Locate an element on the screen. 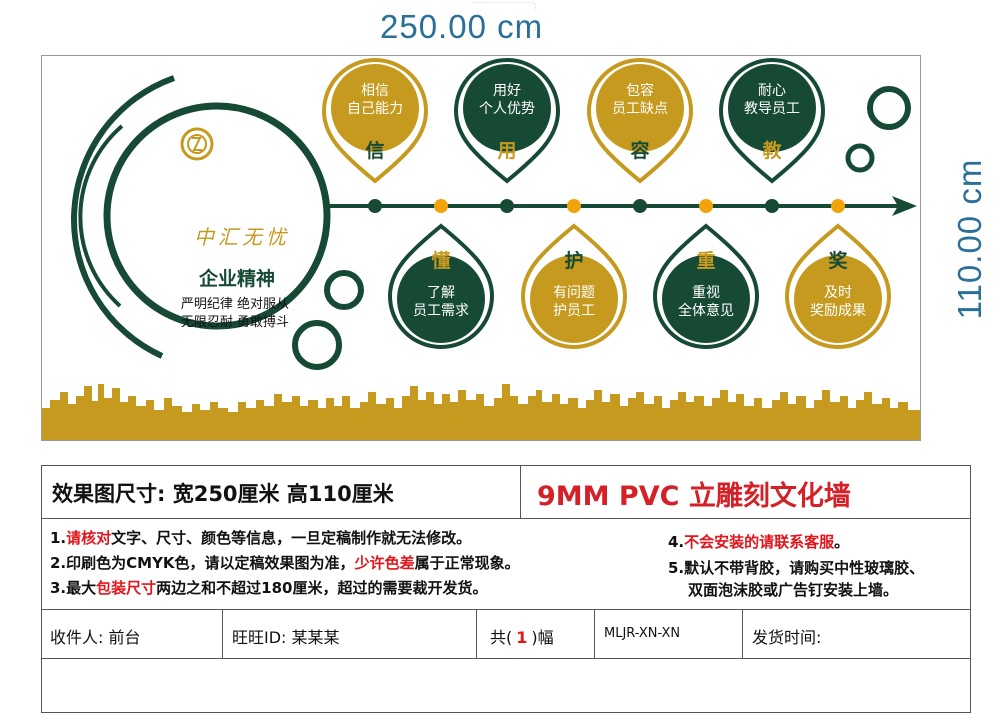  drop-bottom-3-text: 重视 全体意见 is located at coordinates (706, 302).